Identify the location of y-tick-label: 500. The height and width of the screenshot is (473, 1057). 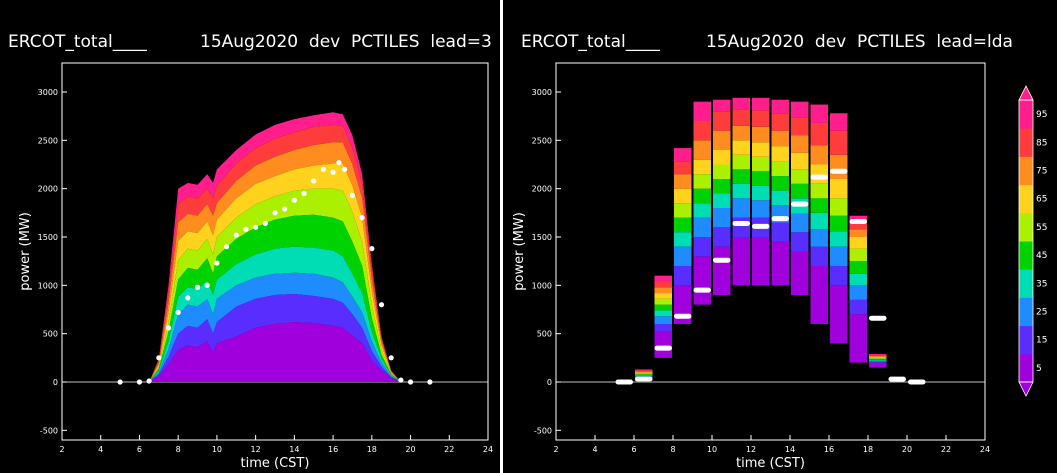
(50, 334).